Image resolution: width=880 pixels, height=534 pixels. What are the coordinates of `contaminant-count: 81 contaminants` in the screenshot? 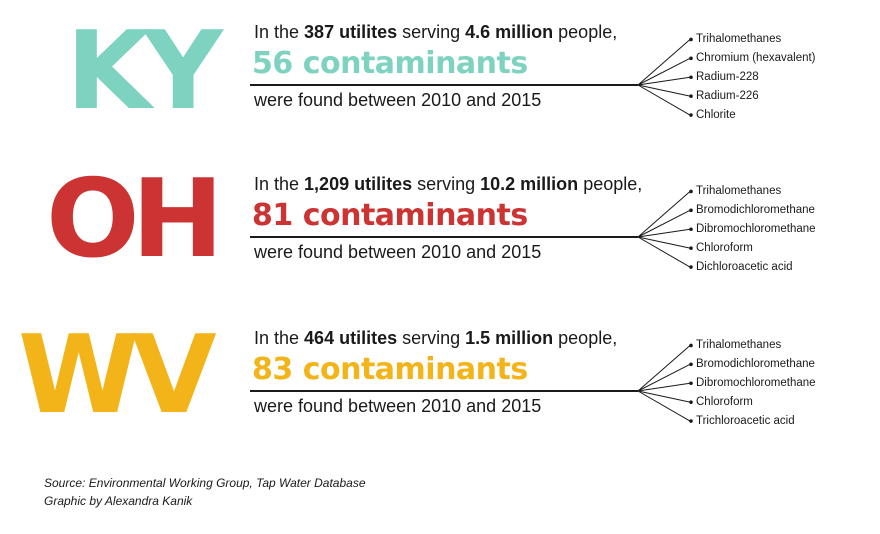 It's located at (390, 215).